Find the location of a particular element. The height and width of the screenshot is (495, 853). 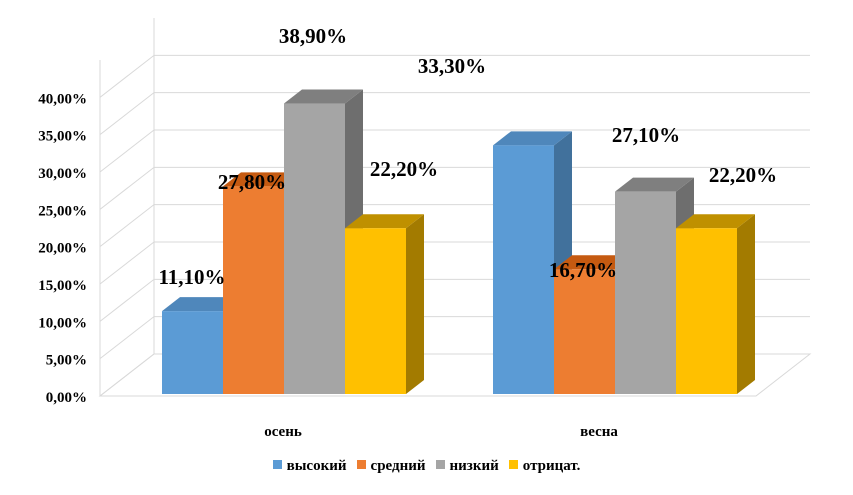

legend-item: высокий is located at coordinates (309, 466).